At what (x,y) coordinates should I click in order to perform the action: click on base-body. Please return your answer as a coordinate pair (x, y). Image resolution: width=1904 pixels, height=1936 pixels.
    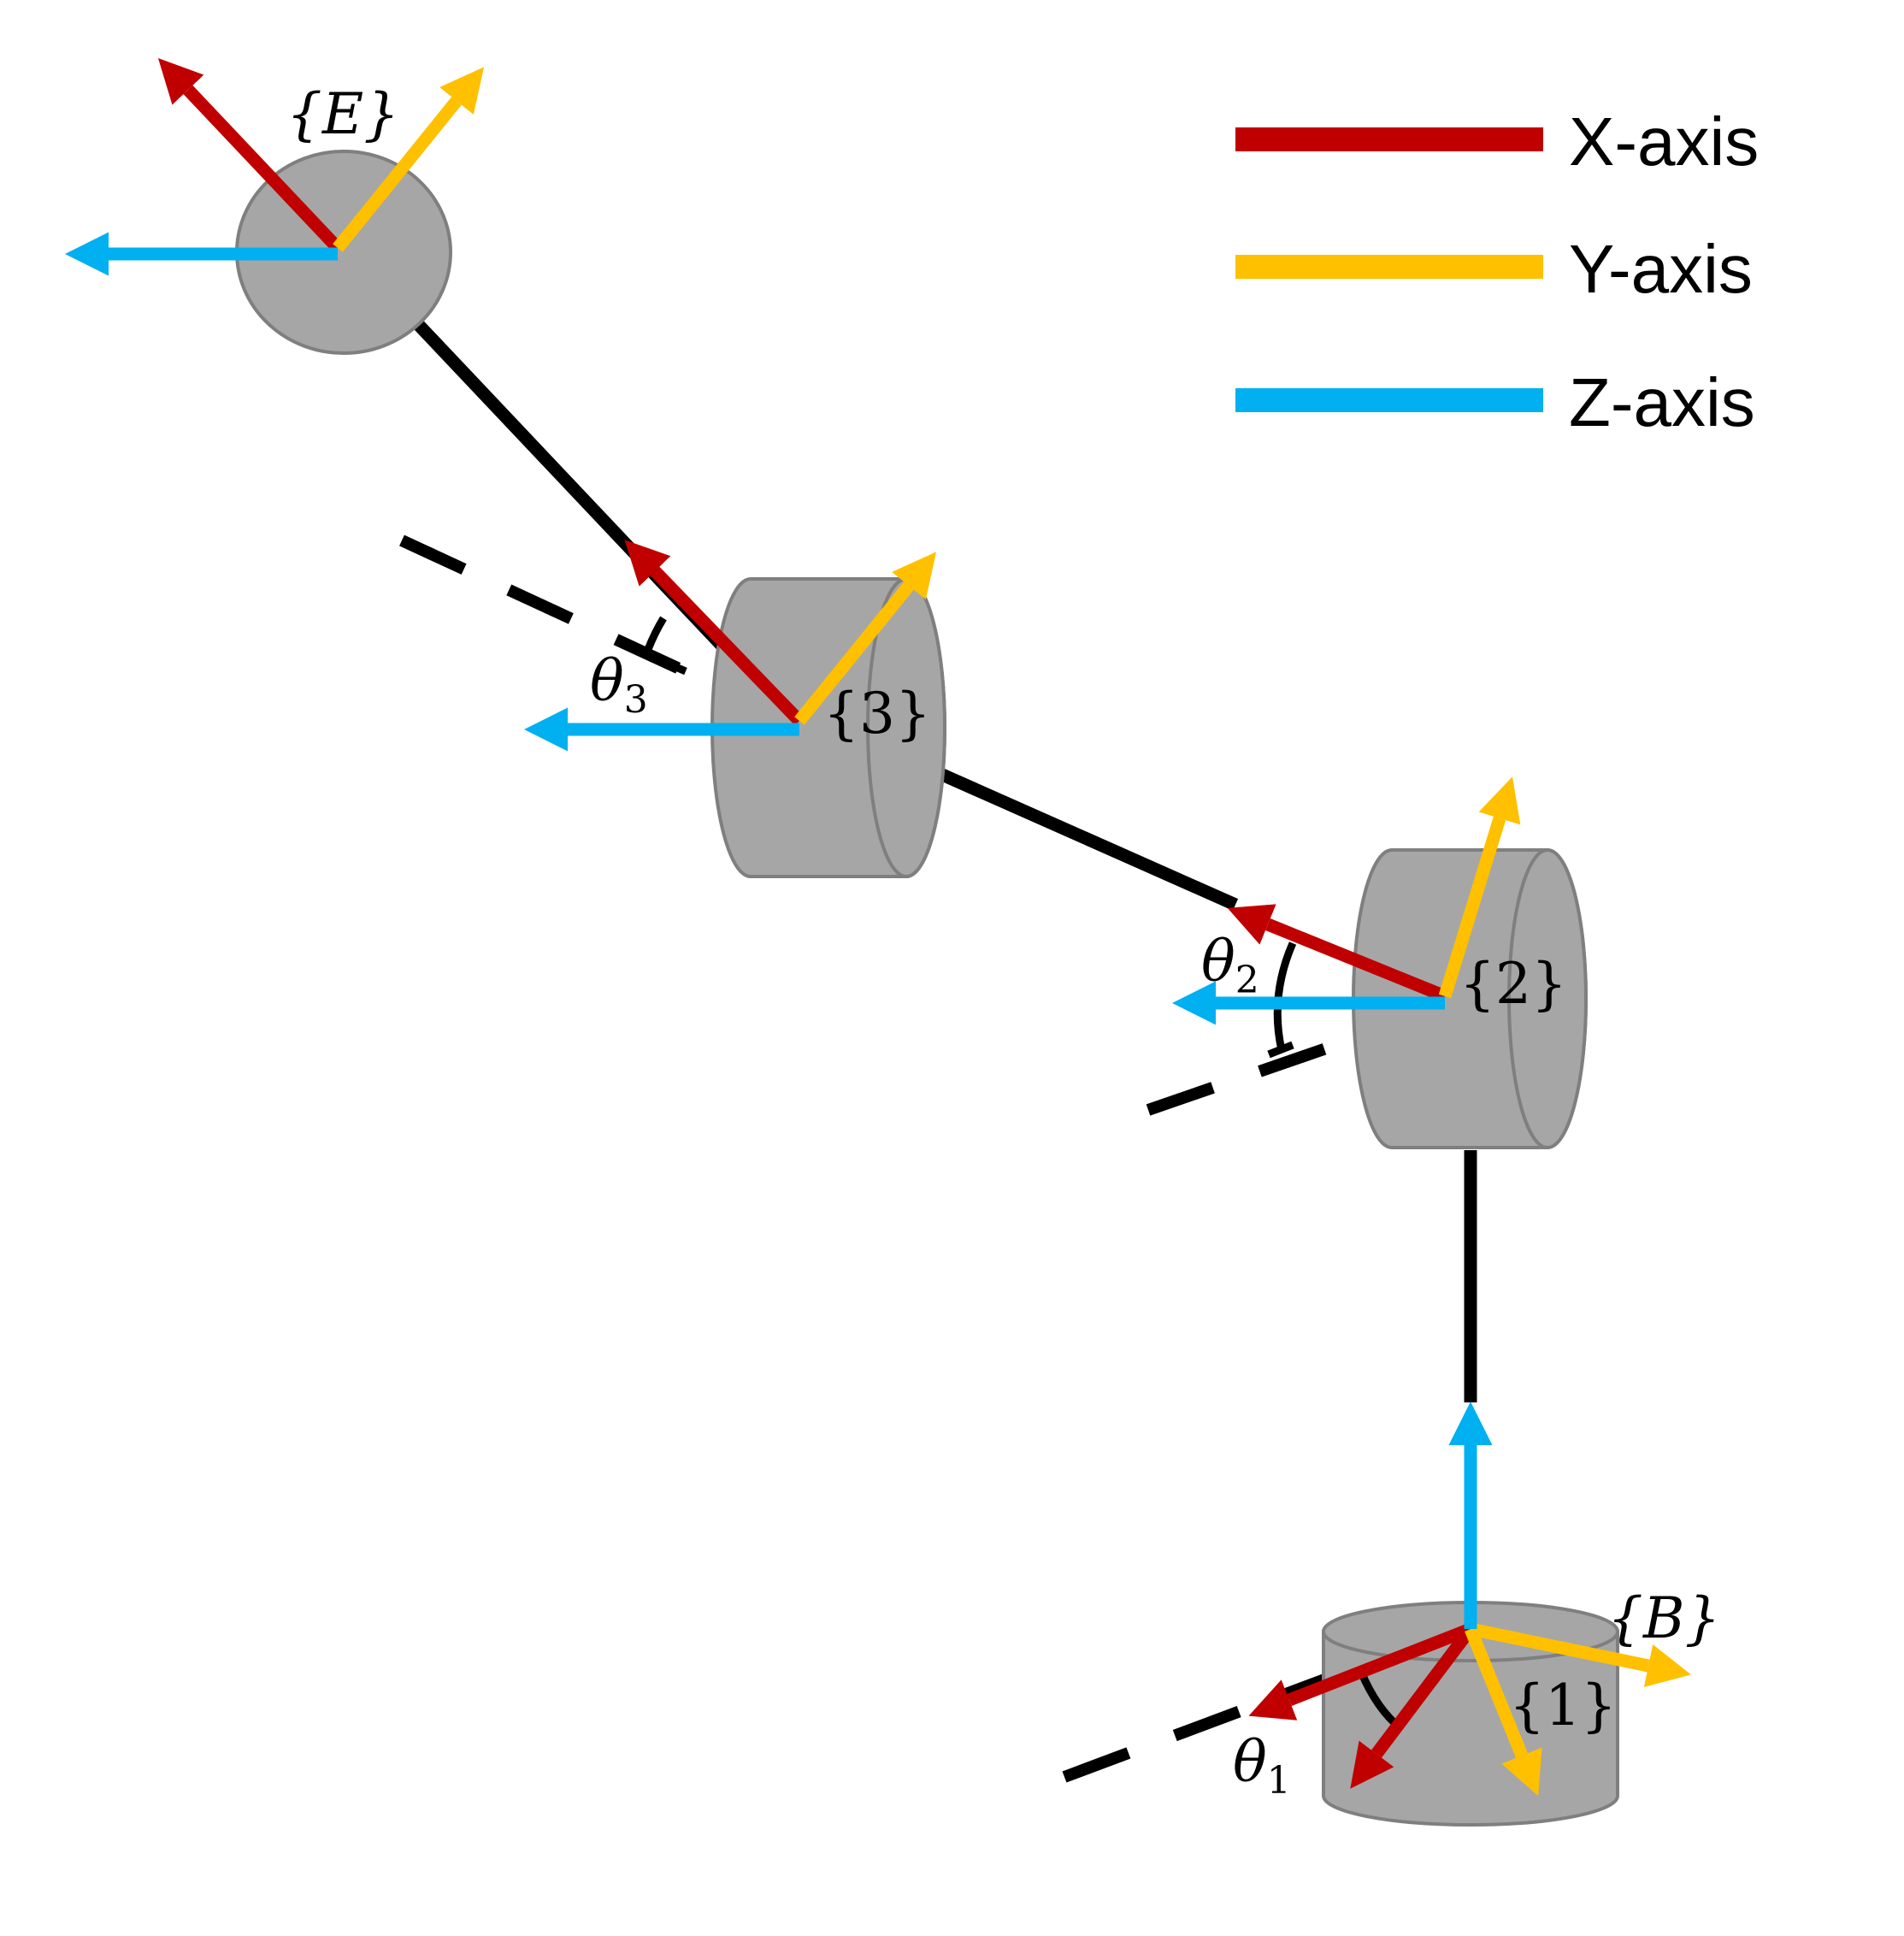
    Looking at the image, I should click on (1470, 1728).